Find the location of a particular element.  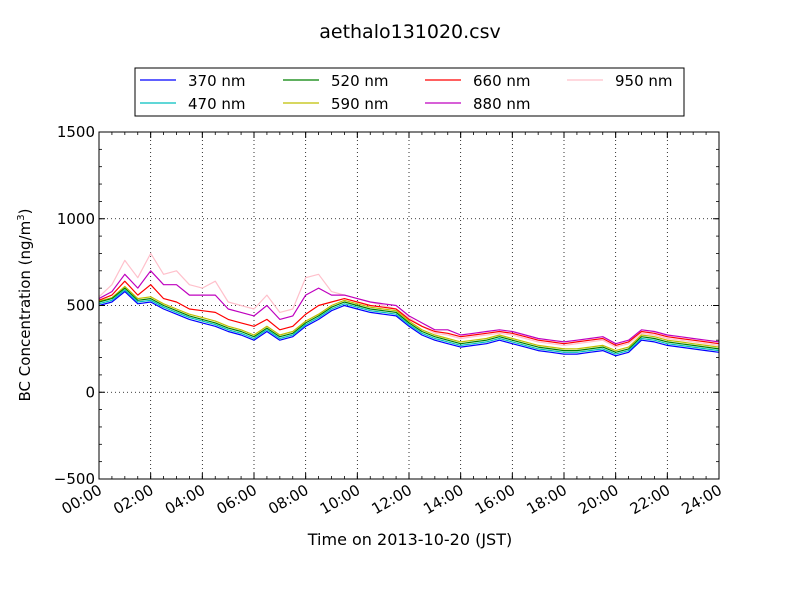

series-line-590-nm is located at coordinates (409, 318).